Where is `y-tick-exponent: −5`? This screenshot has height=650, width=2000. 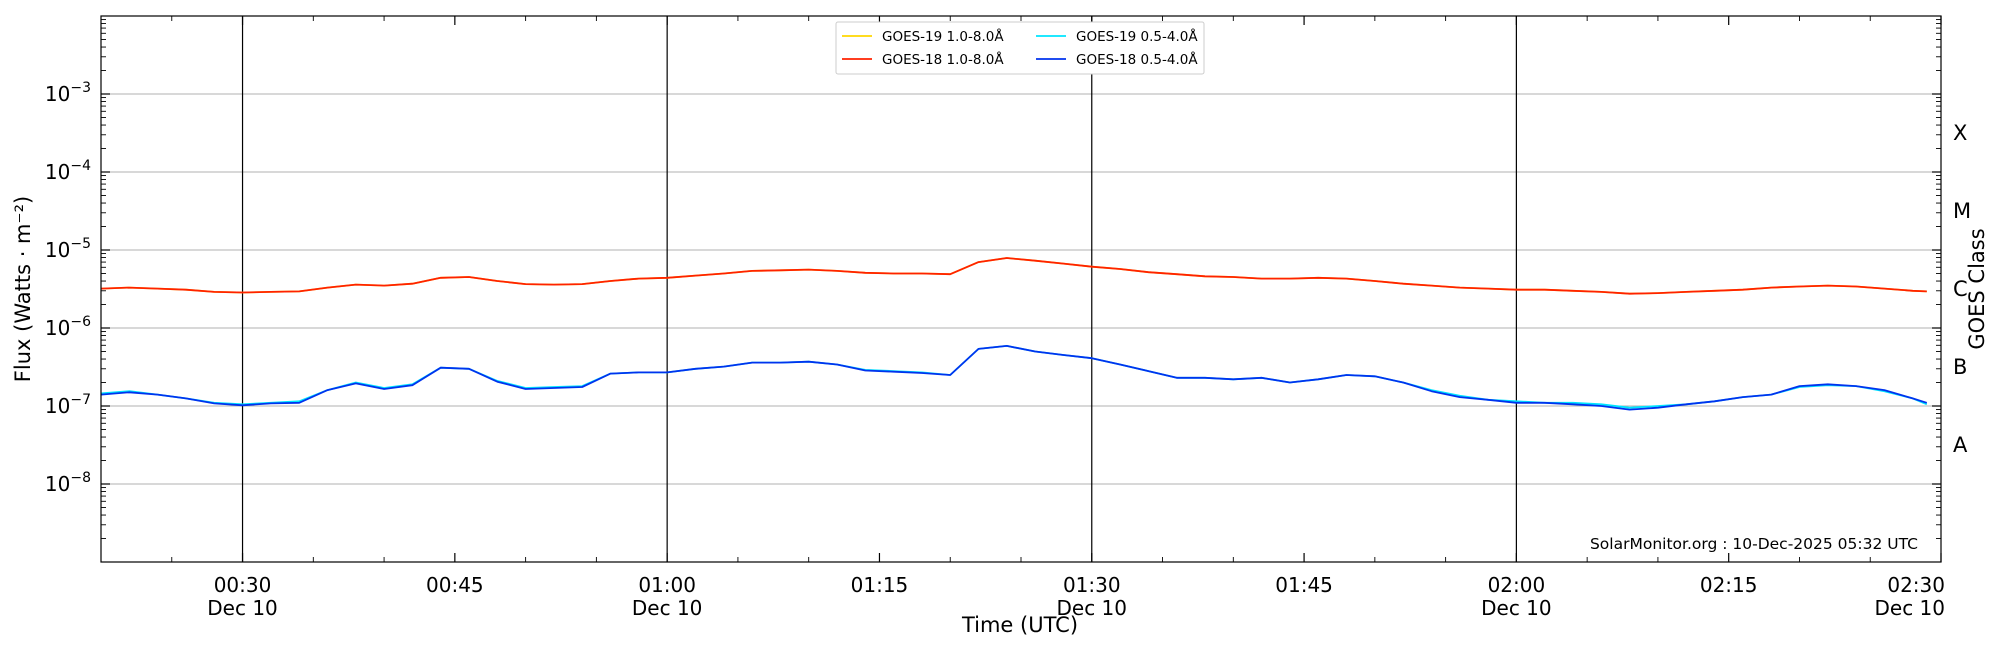
y-tick-exponent: −5 is located at coordinates (80, 244).